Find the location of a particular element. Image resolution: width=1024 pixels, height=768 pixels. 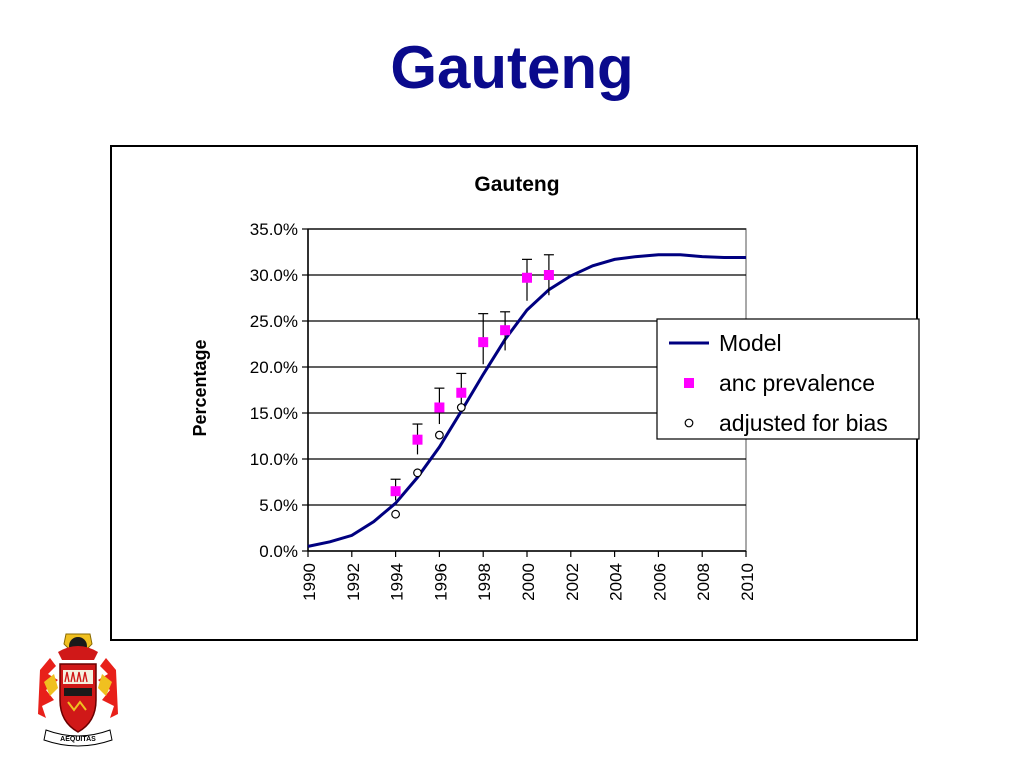

x-tick-label: 2000 is located at coordinates (528, 582).